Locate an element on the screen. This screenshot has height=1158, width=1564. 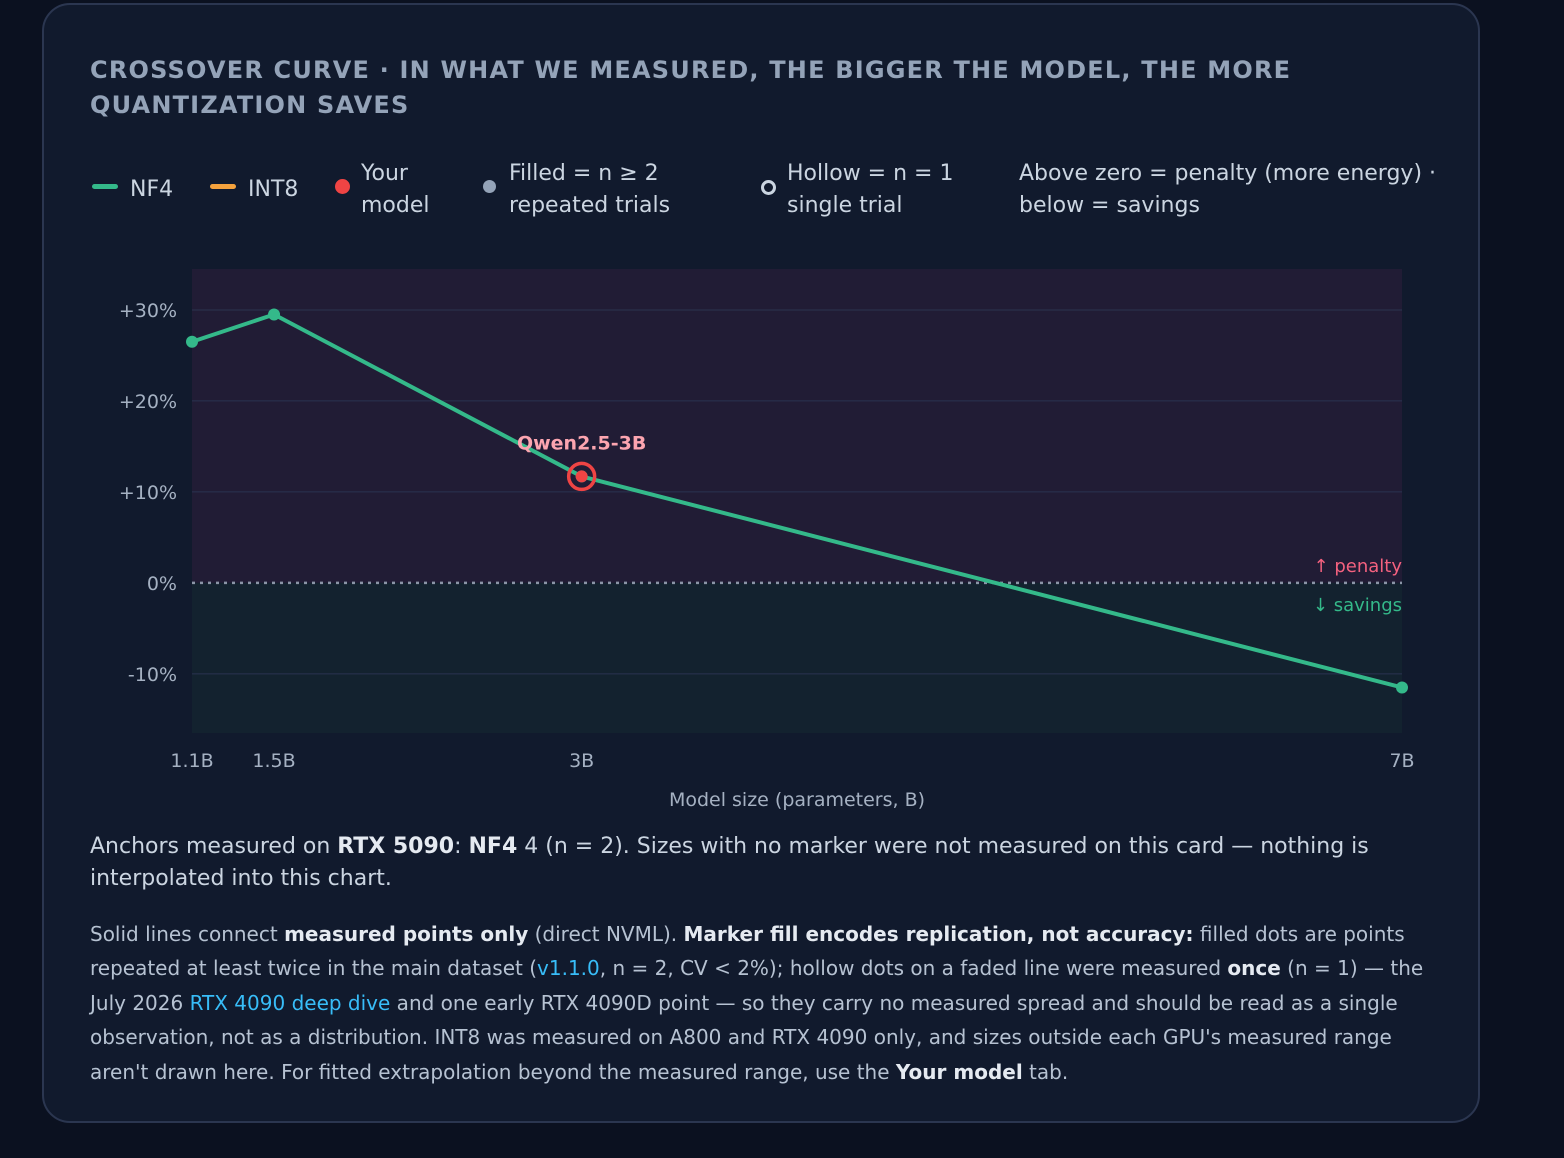
note-text: tab. is located at coordinates (1045, 1071).